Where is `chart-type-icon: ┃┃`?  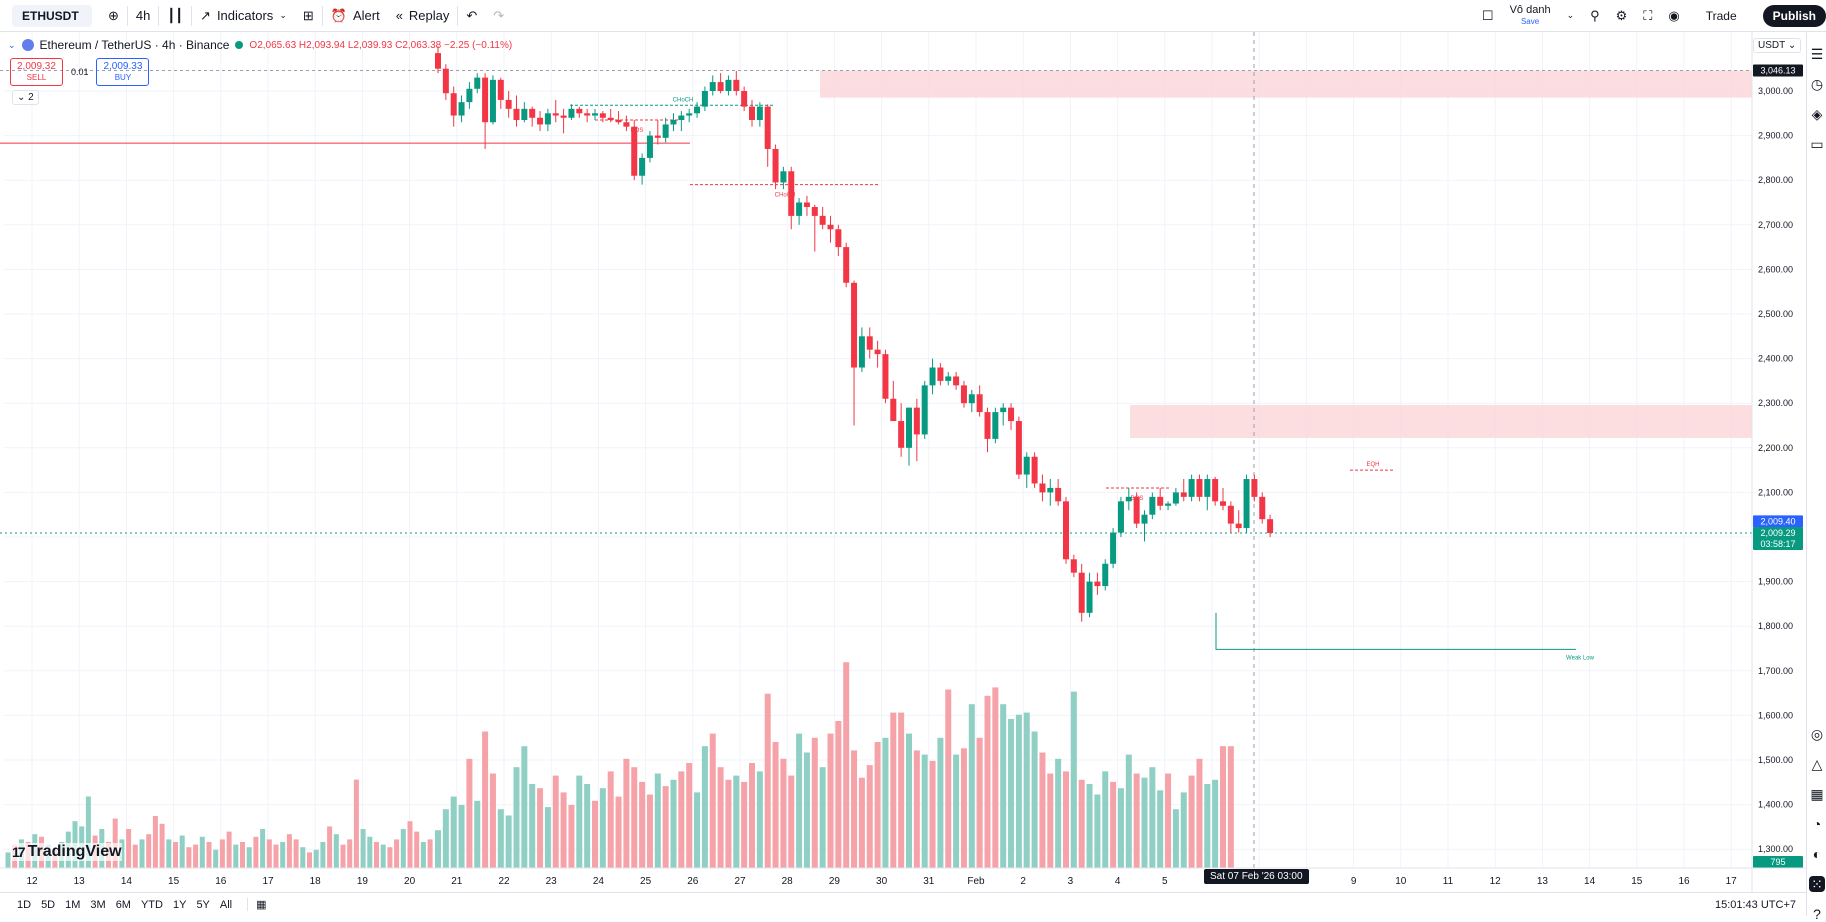 chart-type-icon: ┃┃ is located at coordinates (175, 15).